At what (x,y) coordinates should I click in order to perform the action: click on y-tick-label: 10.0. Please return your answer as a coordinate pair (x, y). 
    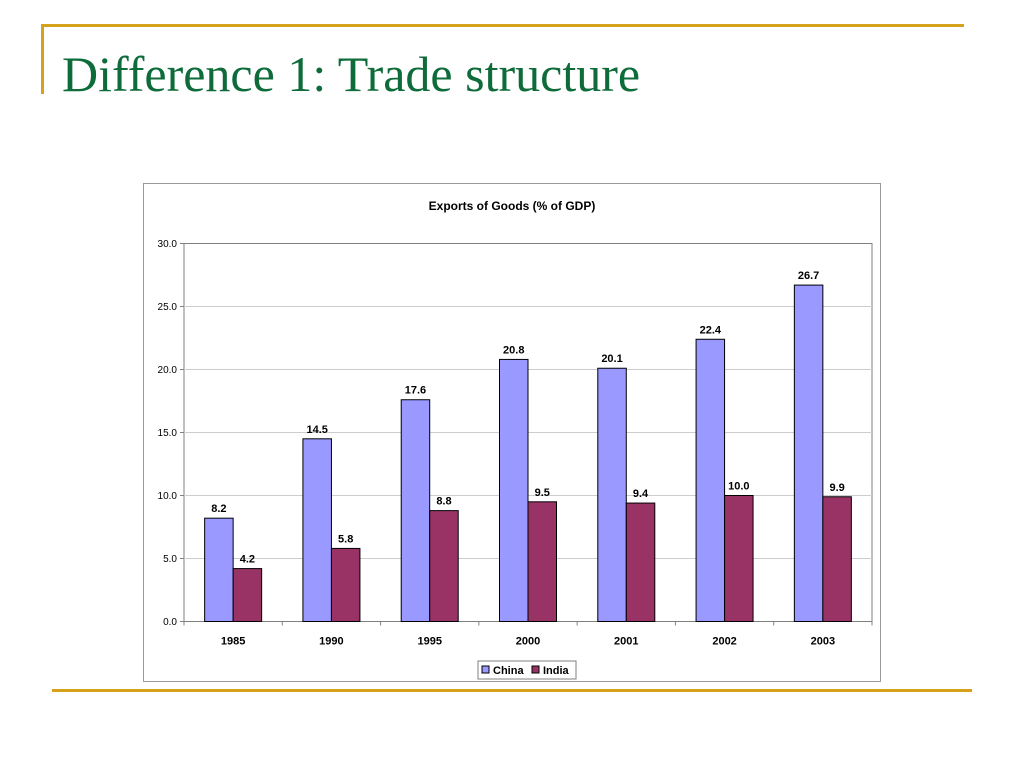
    Looking at the image, I should click on (168, 496).